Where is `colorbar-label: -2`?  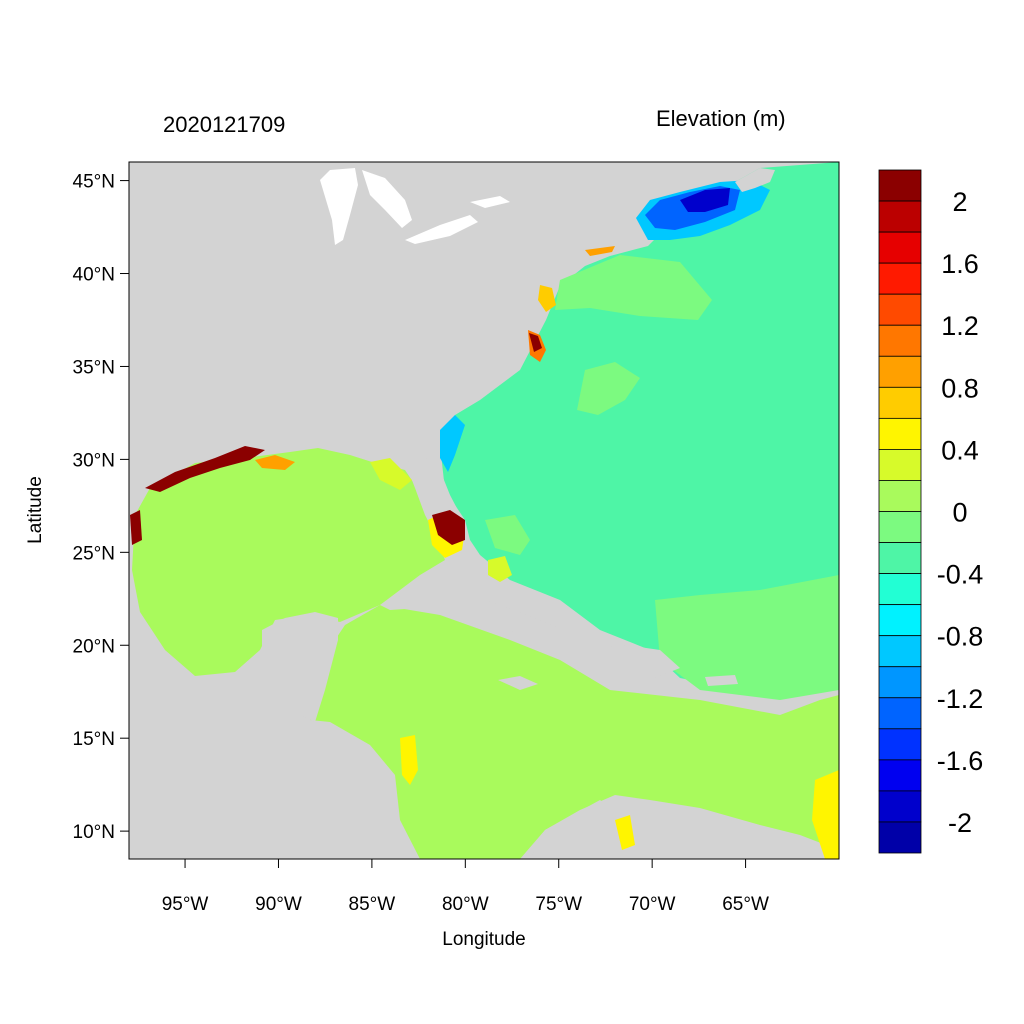
colorbar-label: -2 is located at coordinates (960, 823).